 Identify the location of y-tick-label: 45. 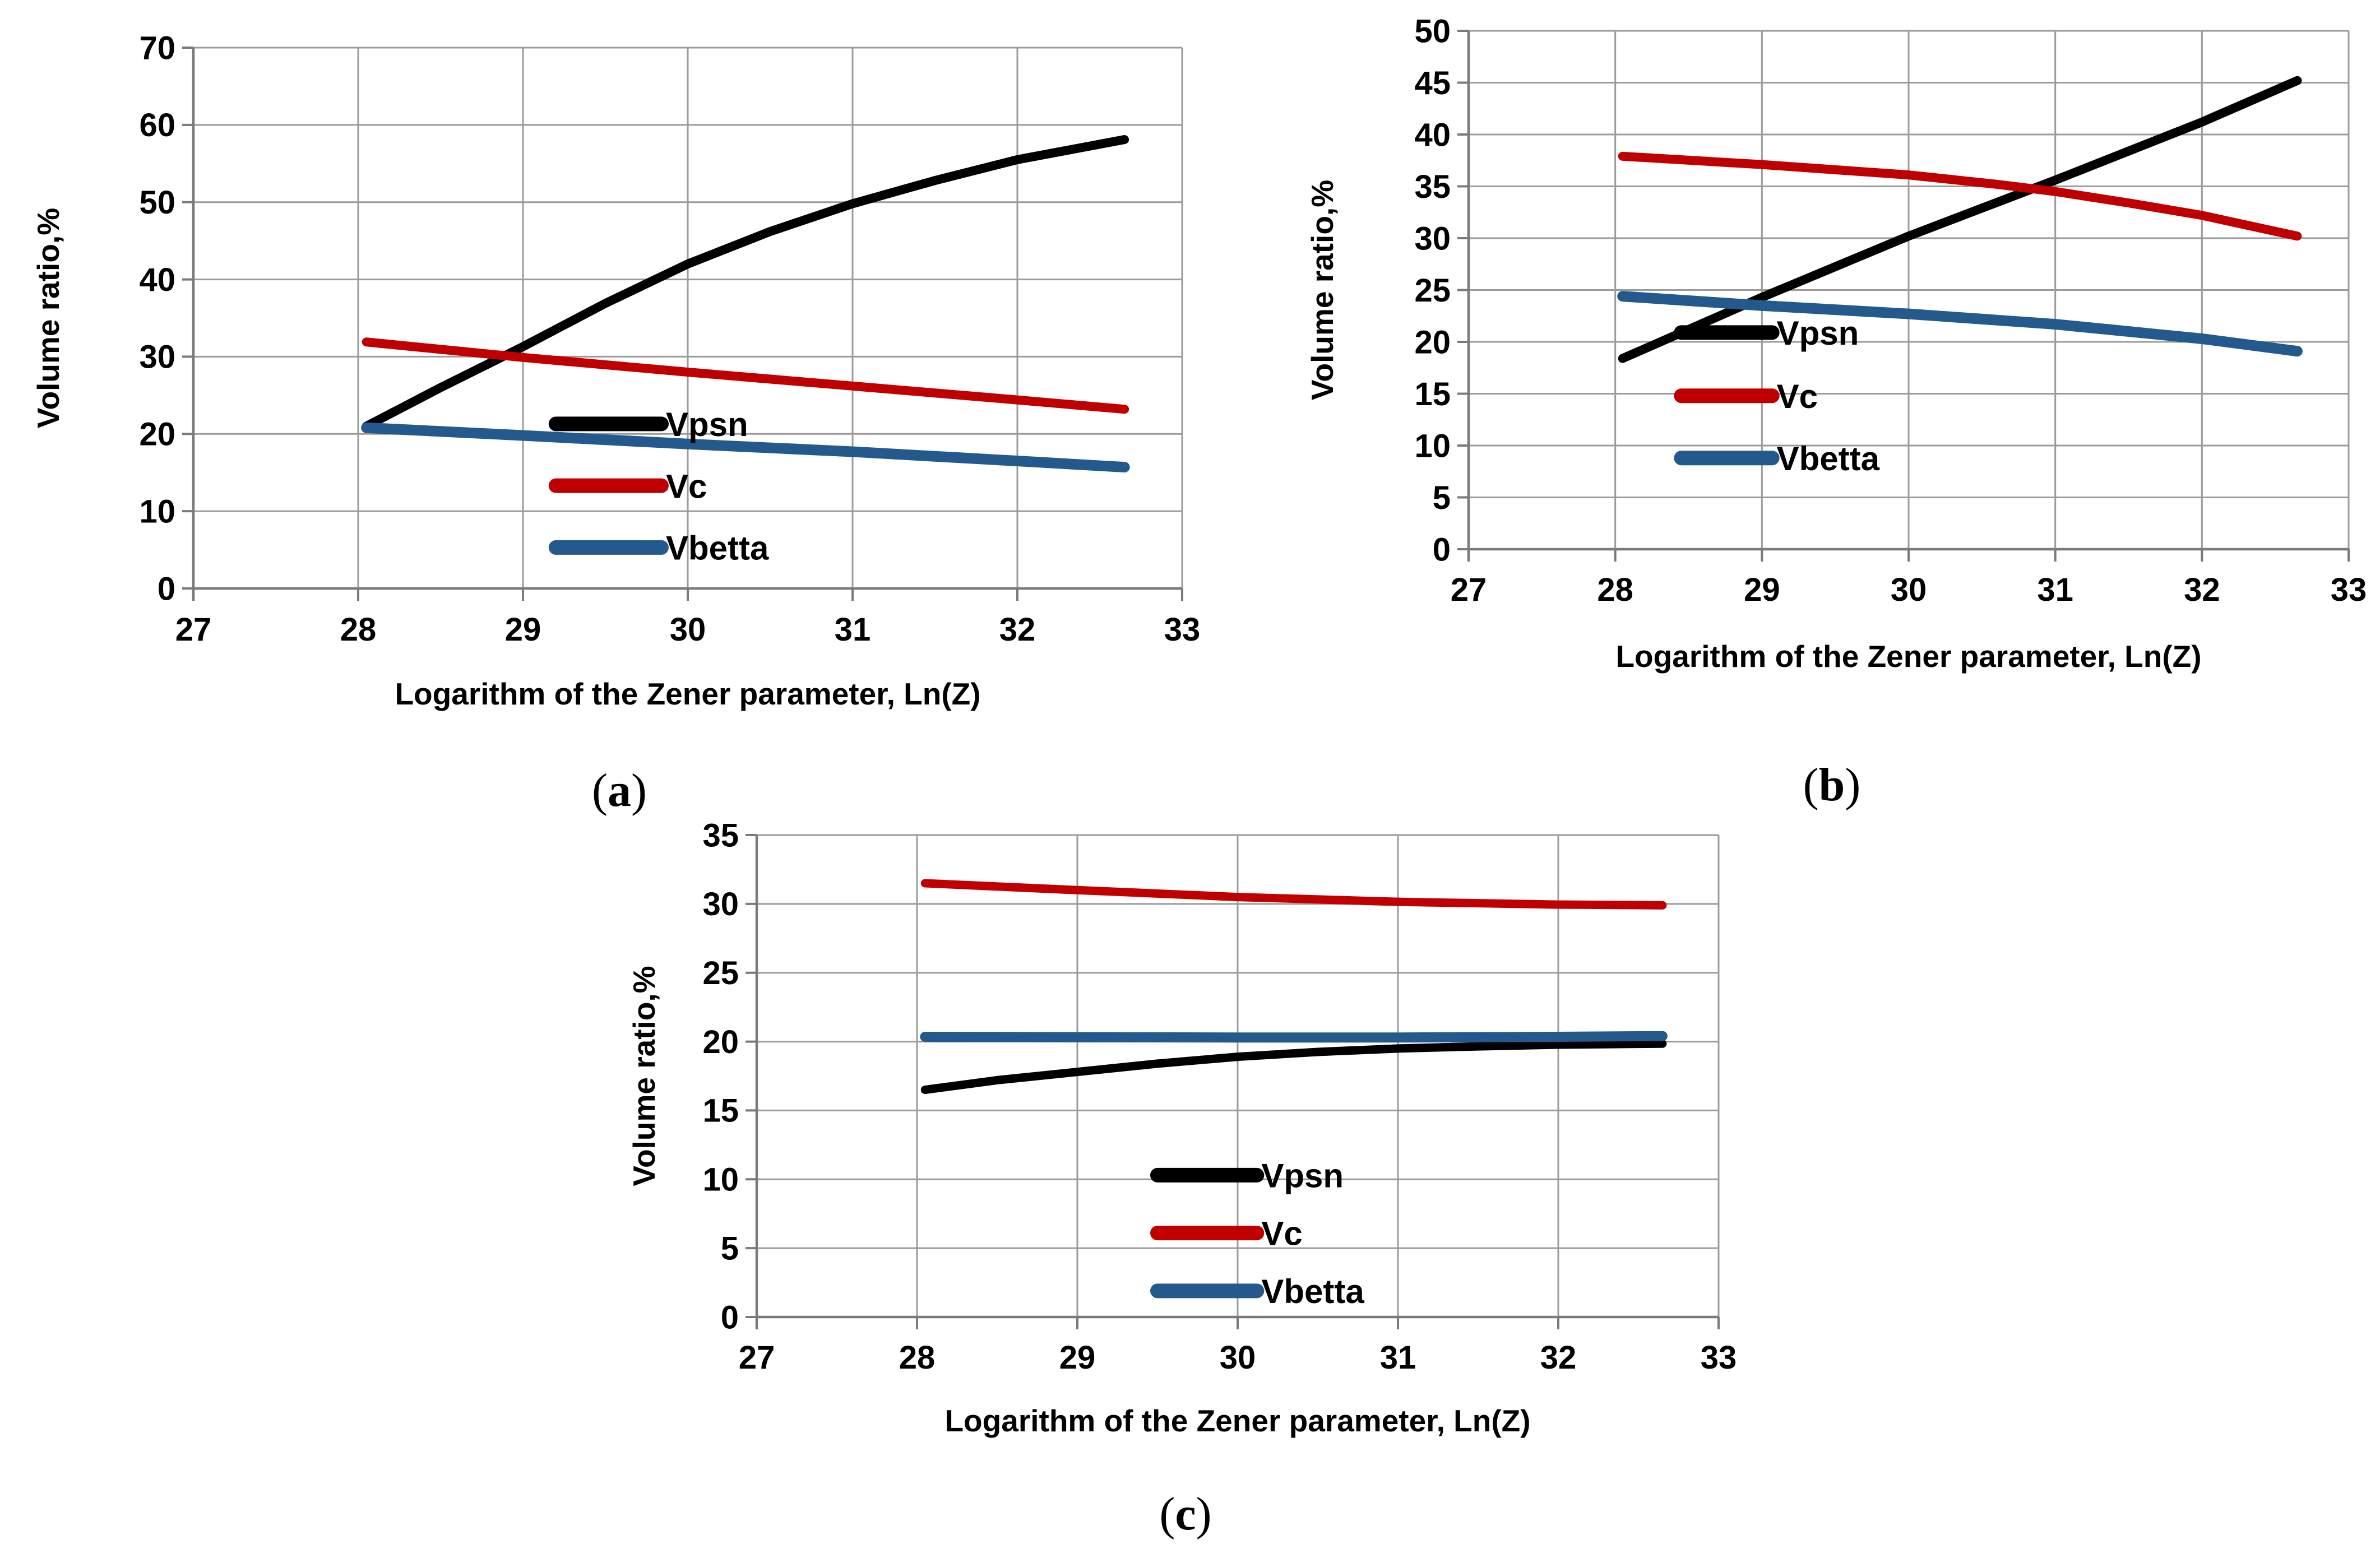
(1432, 83).